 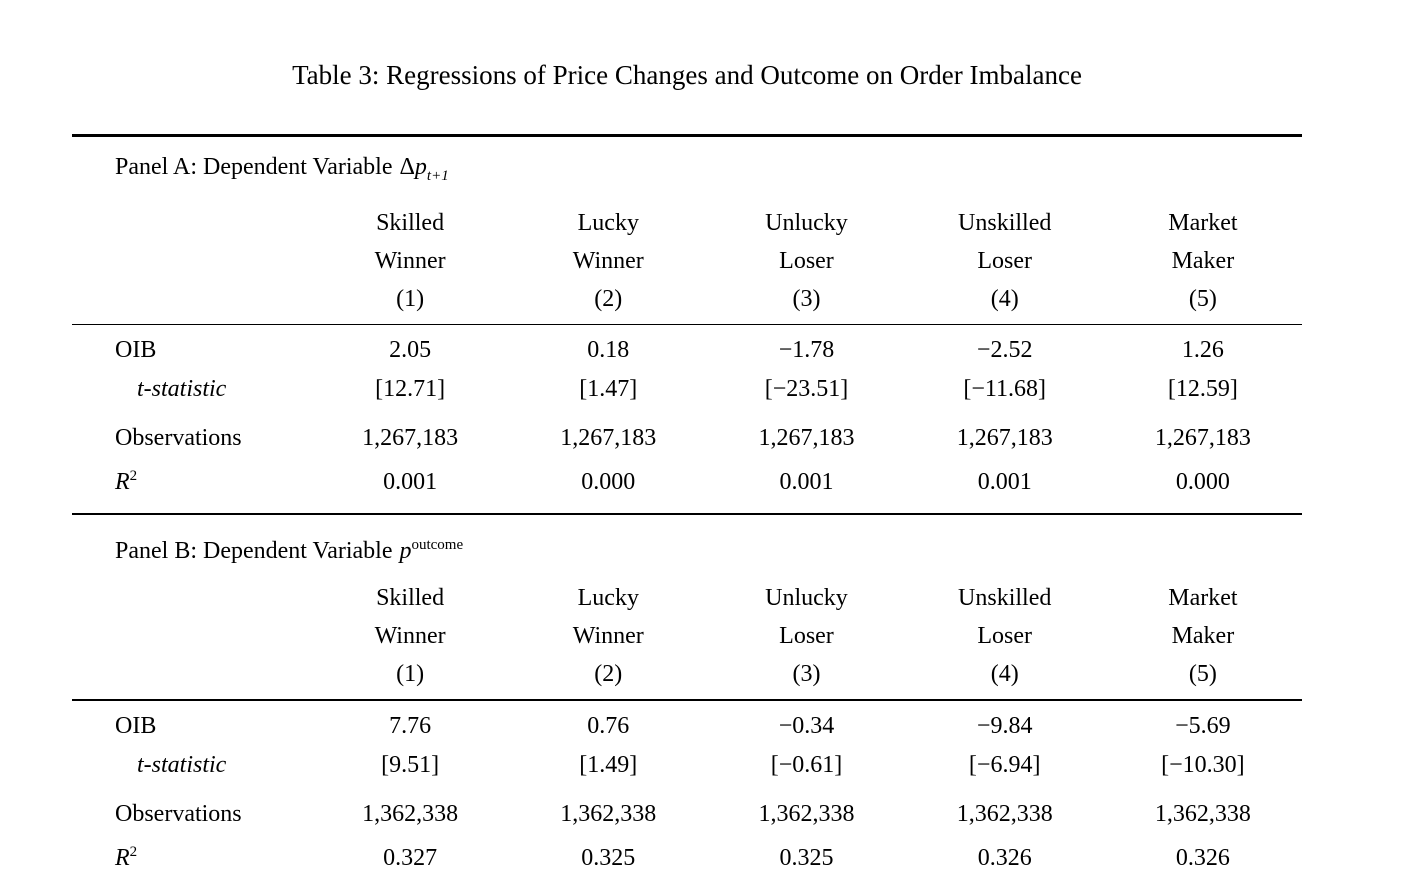 What do you see at coordinates (254, 167) in the screenshot?
I see `panel-a-label-text: Panel A: Dependent Variable` at bounding box center [254, 167].